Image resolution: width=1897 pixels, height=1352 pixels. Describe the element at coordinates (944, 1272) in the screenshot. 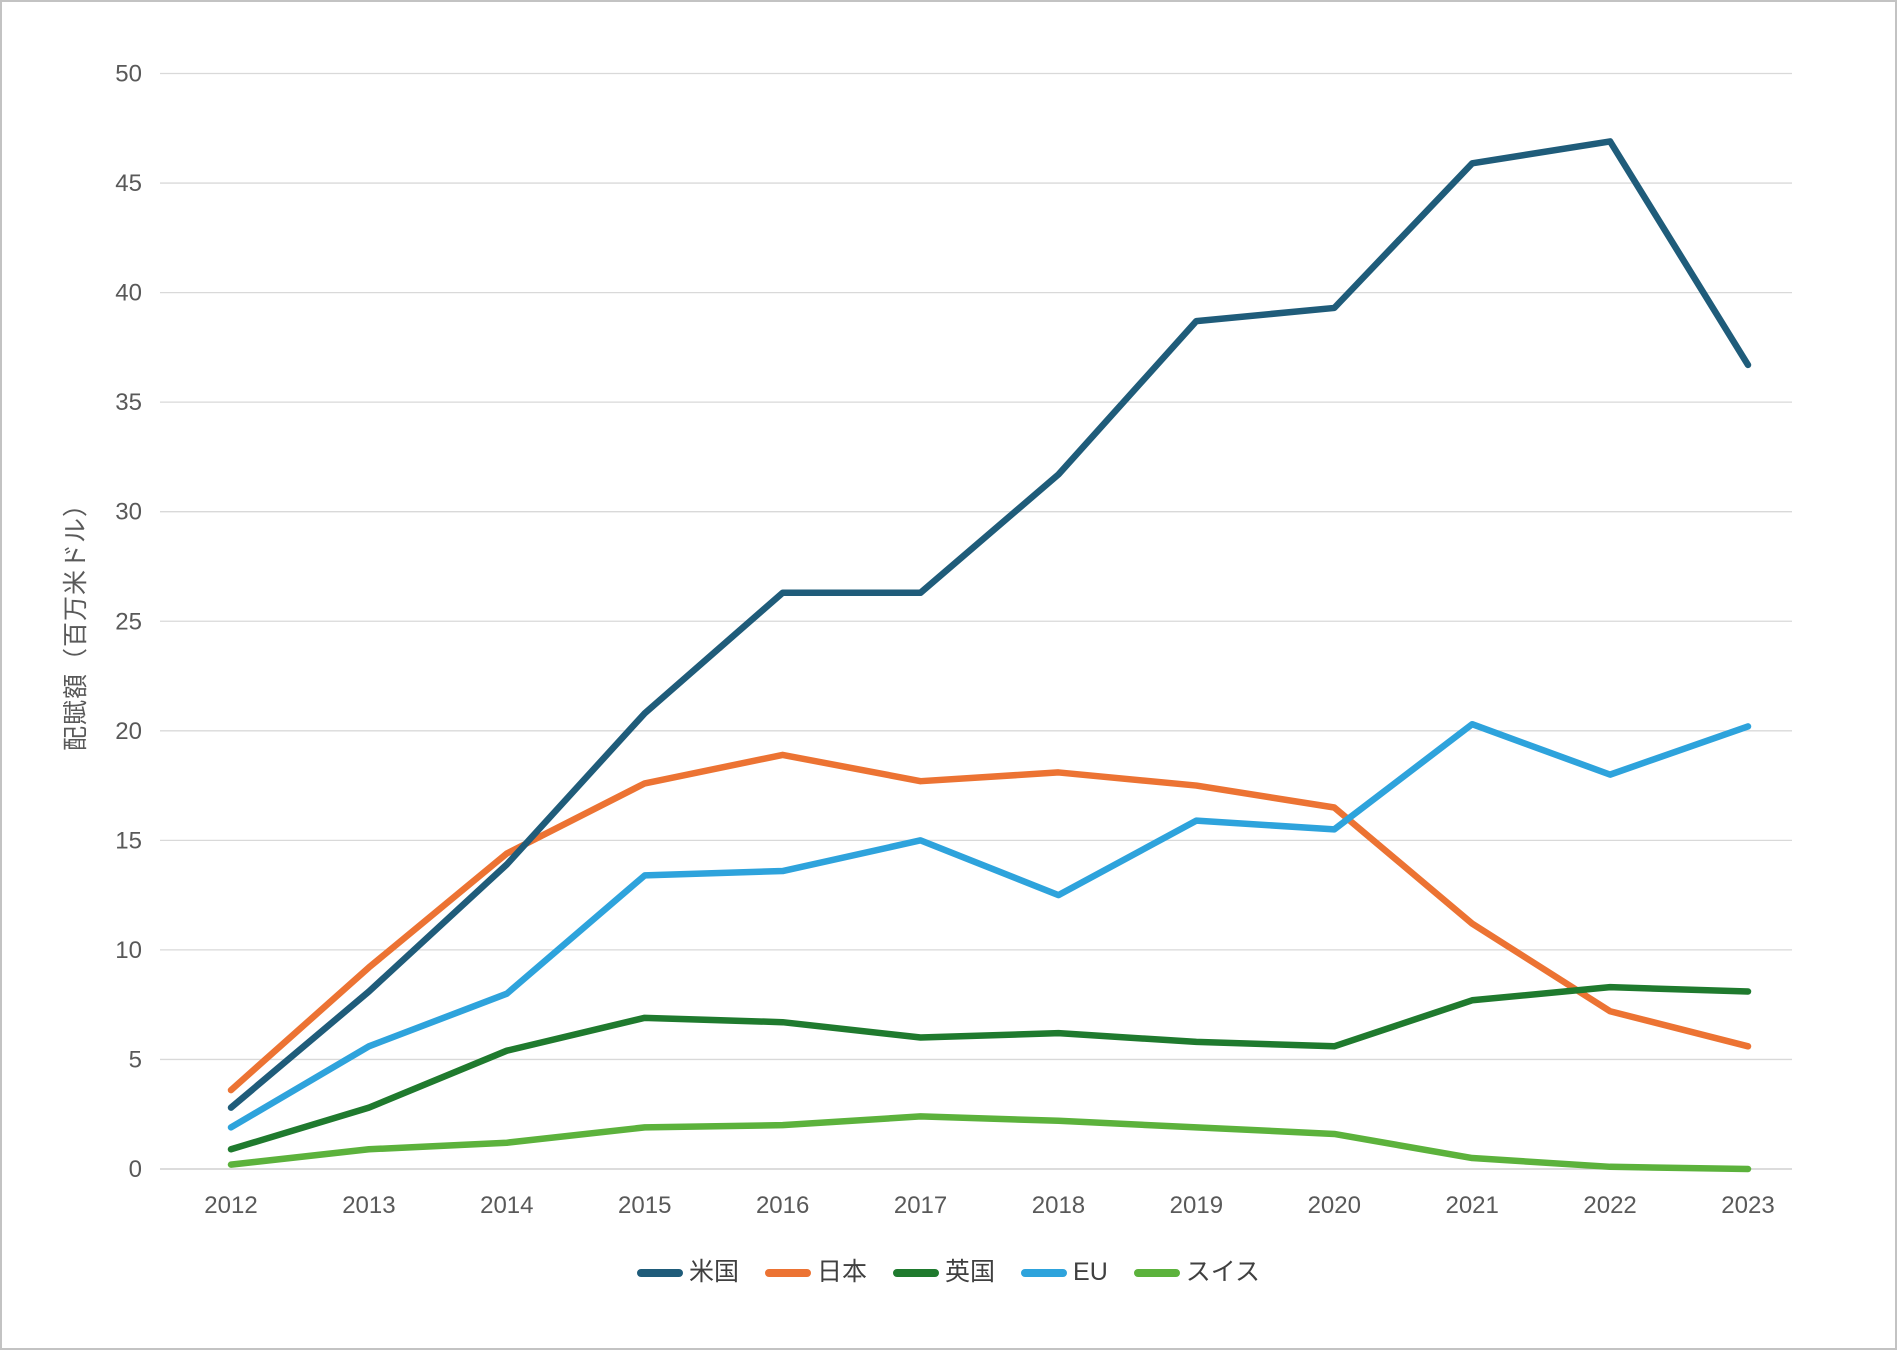

I see `legend-item-英国: 英国` at that location.